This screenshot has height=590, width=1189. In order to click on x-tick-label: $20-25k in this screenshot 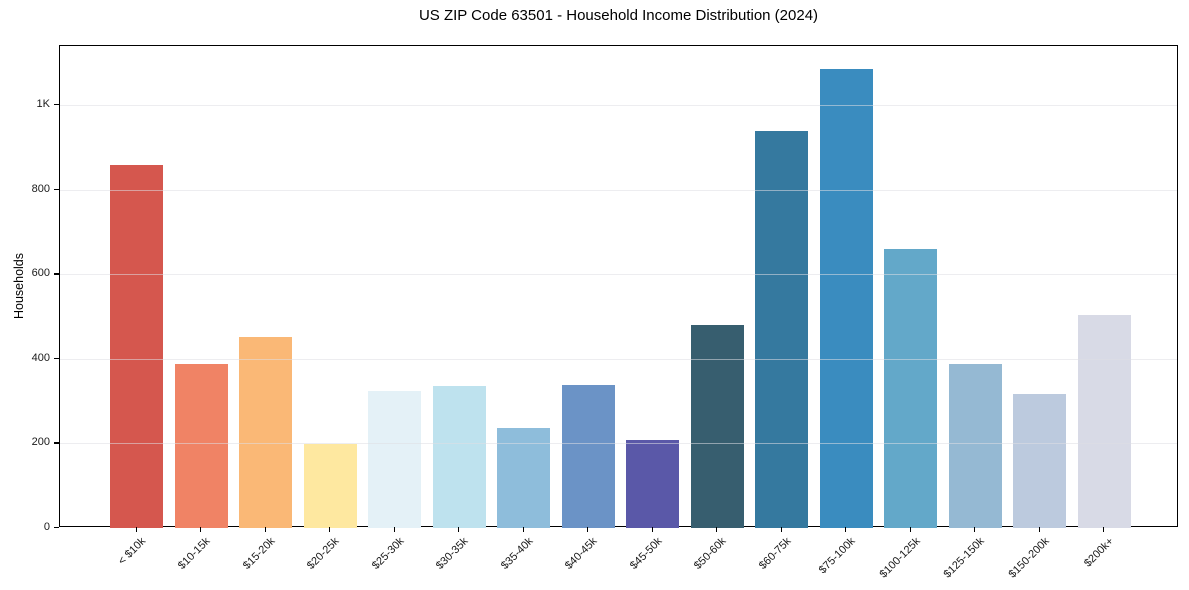, I will do `click(323, 553)`.